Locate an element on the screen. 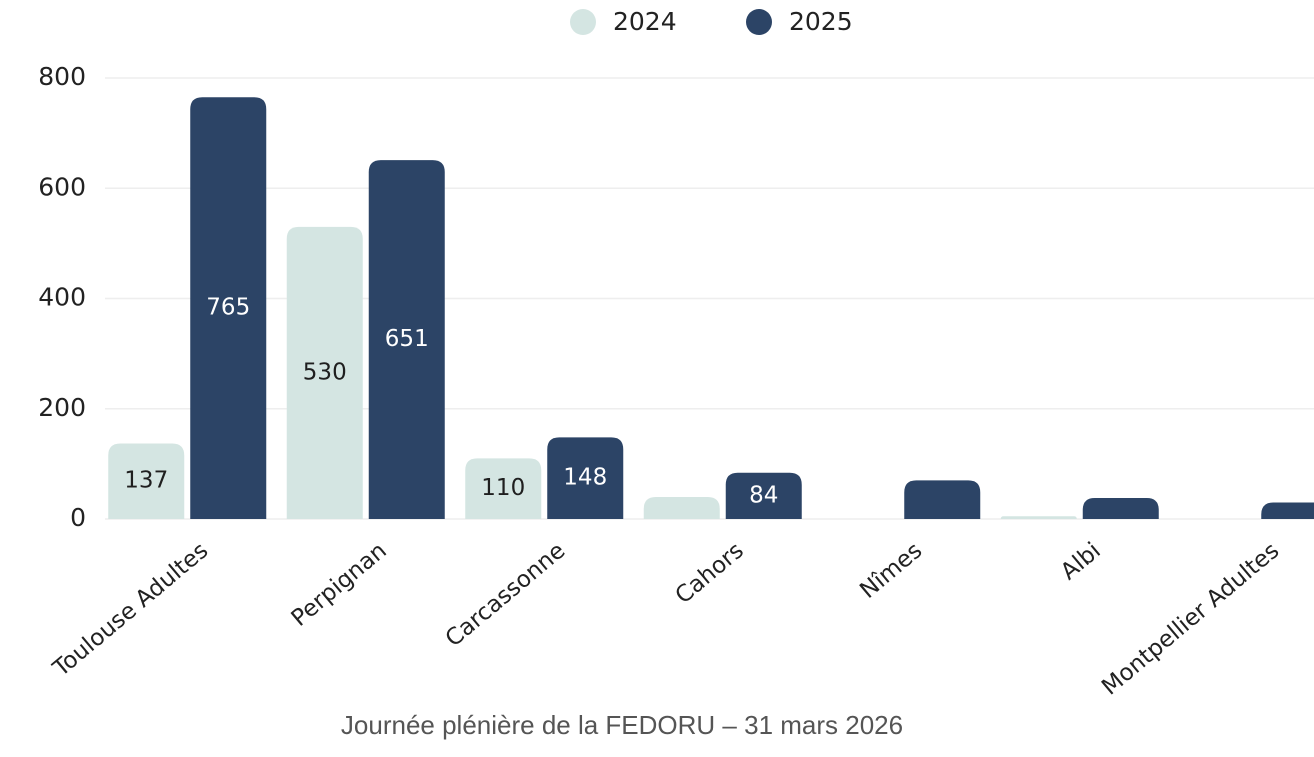 The width and height of the screenshot is (1314, 757). value-label: 148 is located at coordinates (585, 478).